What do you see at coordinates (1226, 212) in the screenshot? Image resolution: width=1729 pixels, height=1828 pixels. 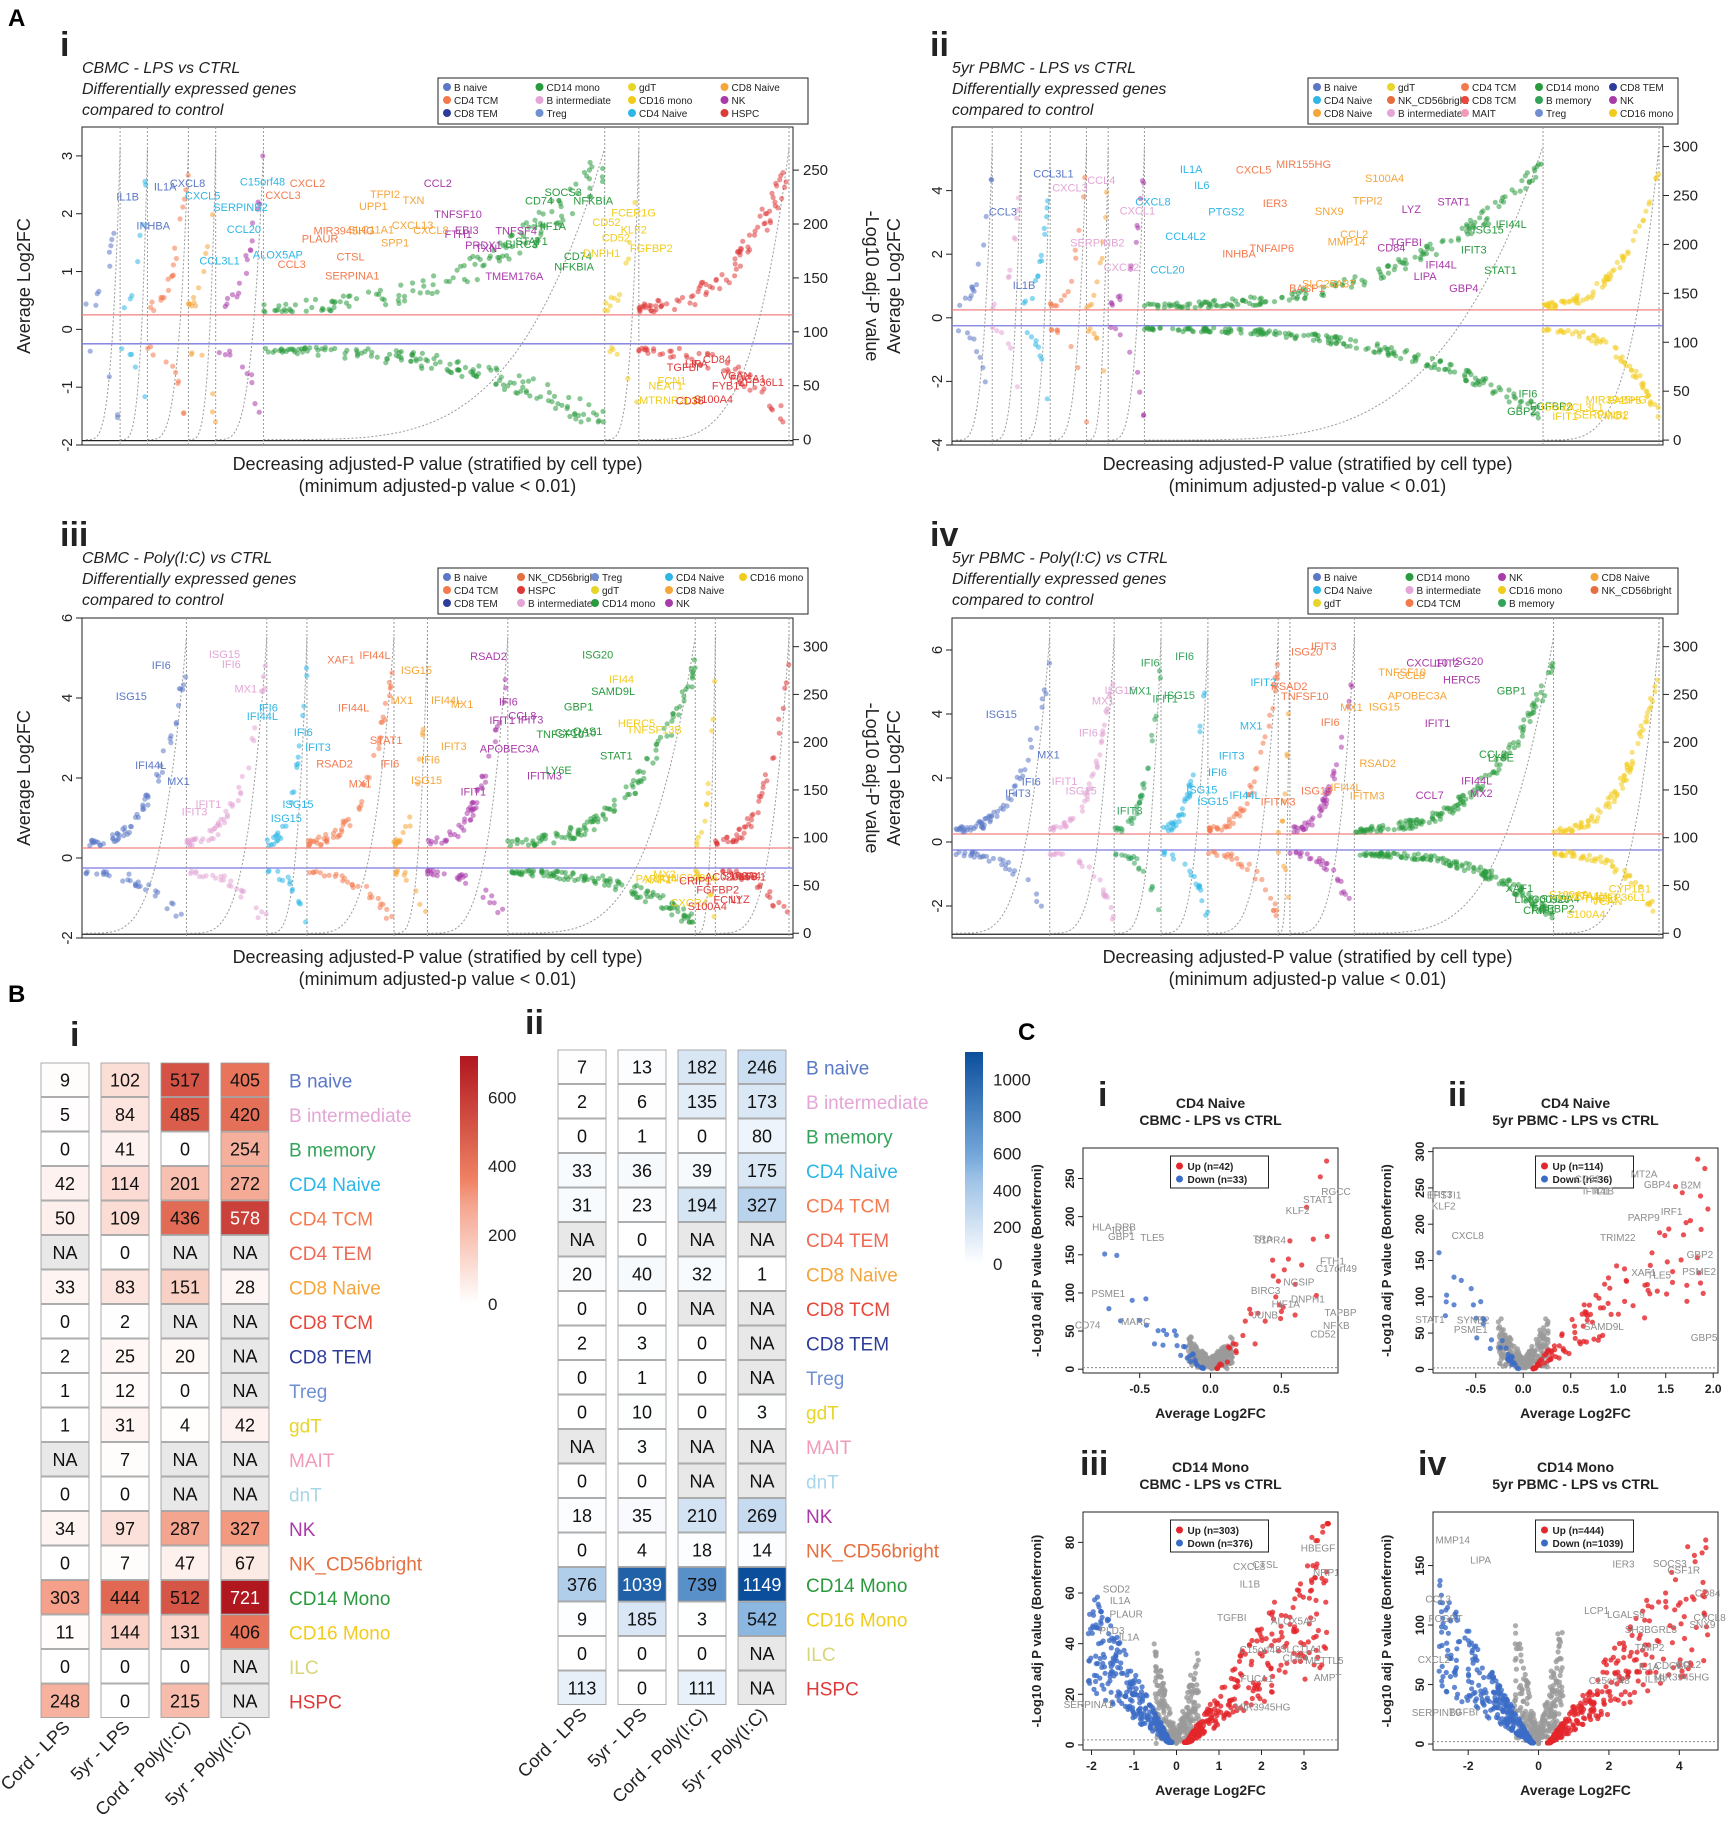 I see `gene-label: PTGS2` at bounding box center [1226, 212].